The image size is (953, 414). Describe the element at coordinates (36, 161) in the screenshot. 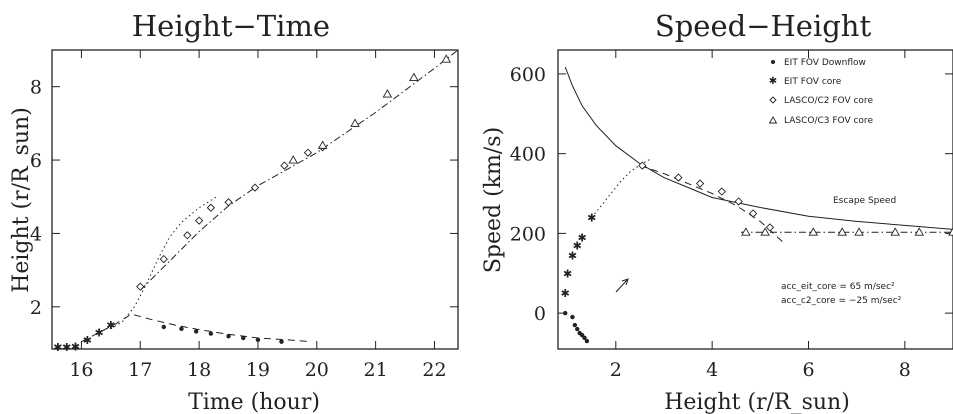

I see `y-tick-label: 6` at that location.